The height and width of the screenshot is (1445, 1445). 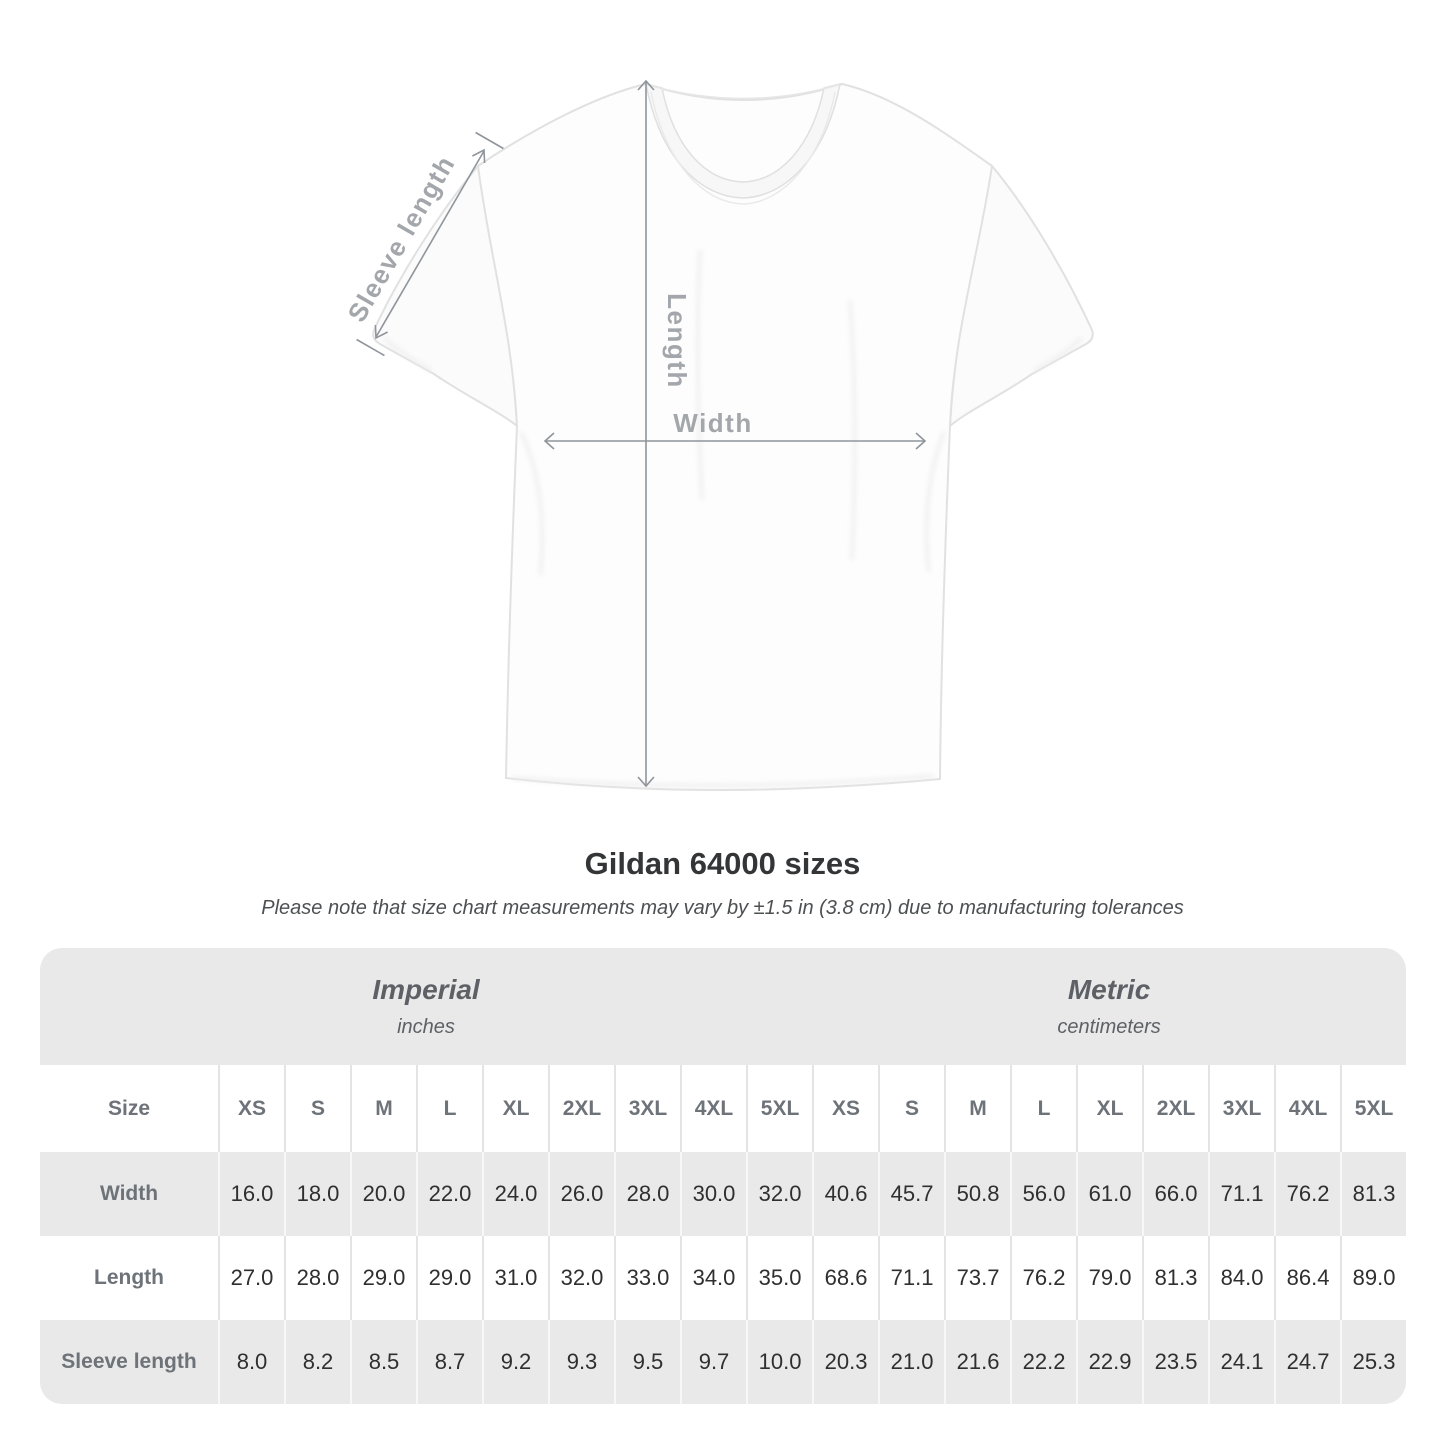 What do you see at coordinates (317, 1194) in the screenshot?
I see `size-cell: 18.0` at bounding box center [317, 1194].